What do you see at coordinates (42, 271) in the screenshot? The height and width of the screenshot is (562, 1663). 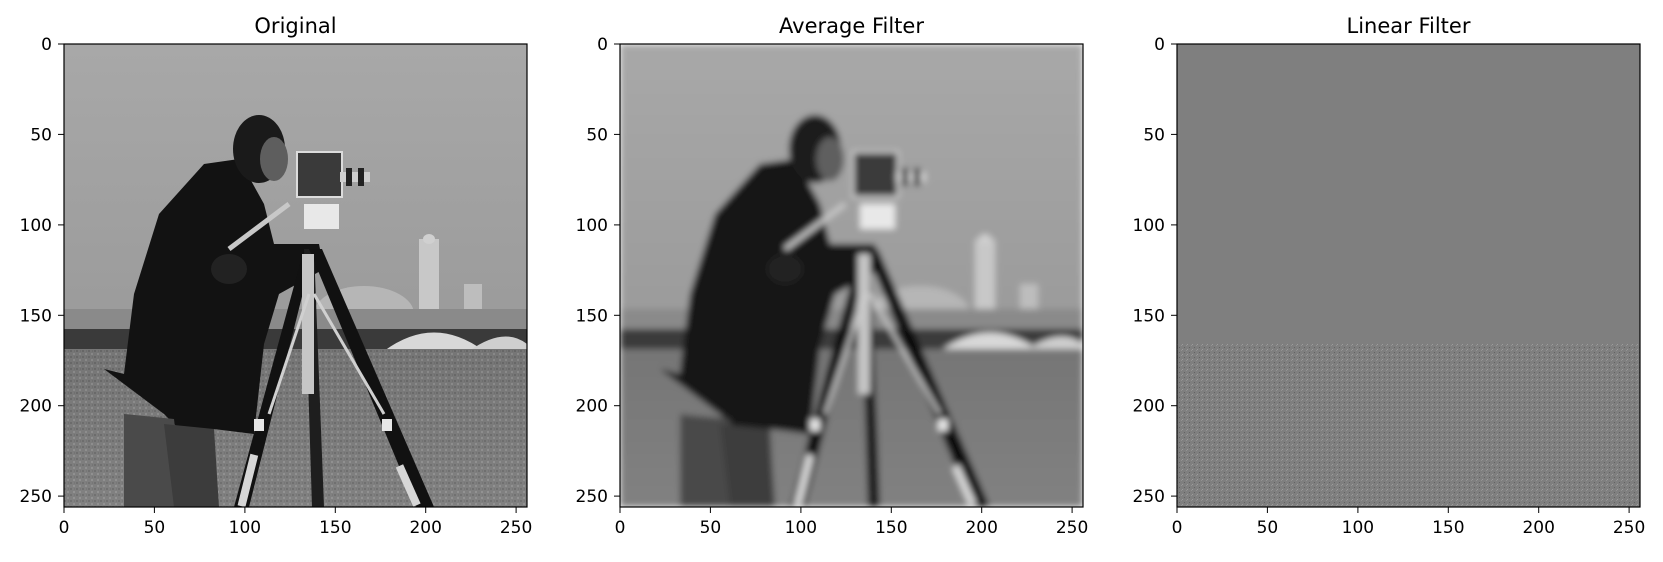 I see `y-axis-original: 0 50 100 150 200 250` at bounding box center [42, 271].